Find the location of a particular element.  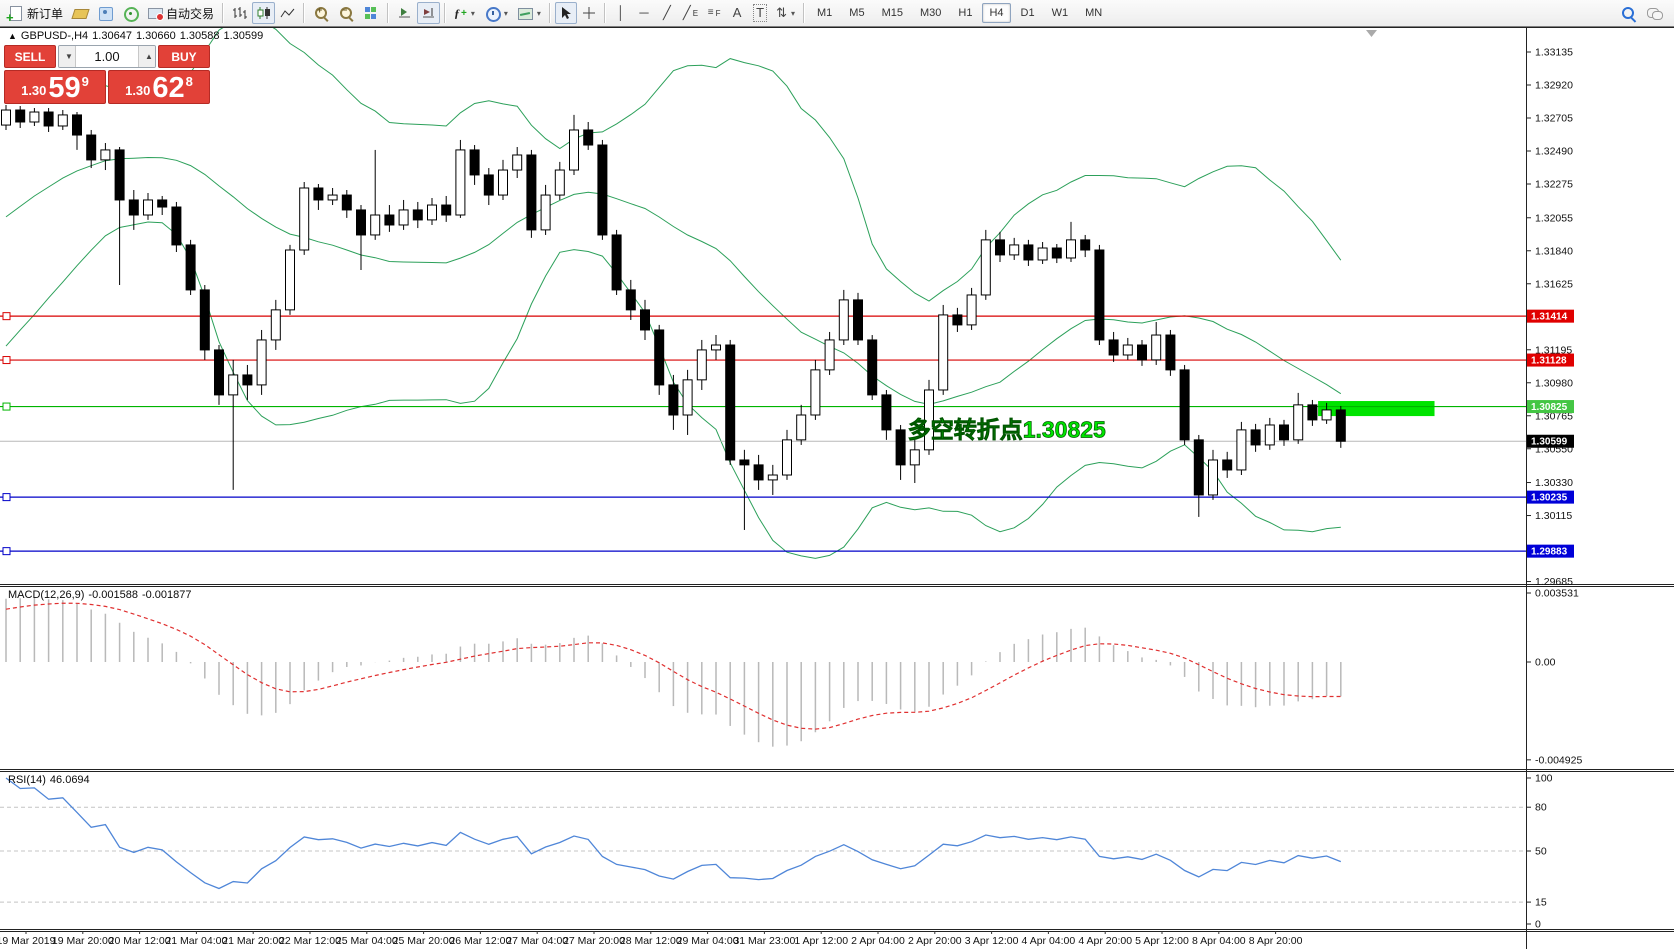

macd-signal-value: -0.001877 is located at coordinates (166, 595).